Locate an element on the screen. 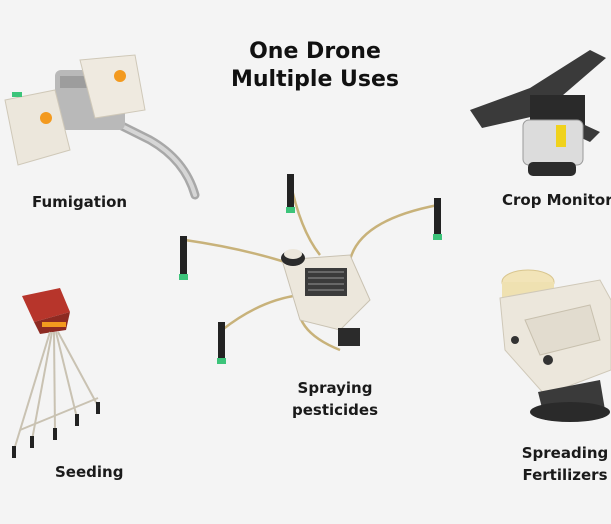 The width and height of the screenshot is (611, 524). fumigation-device-illustration is located at coordinates (102, 127).